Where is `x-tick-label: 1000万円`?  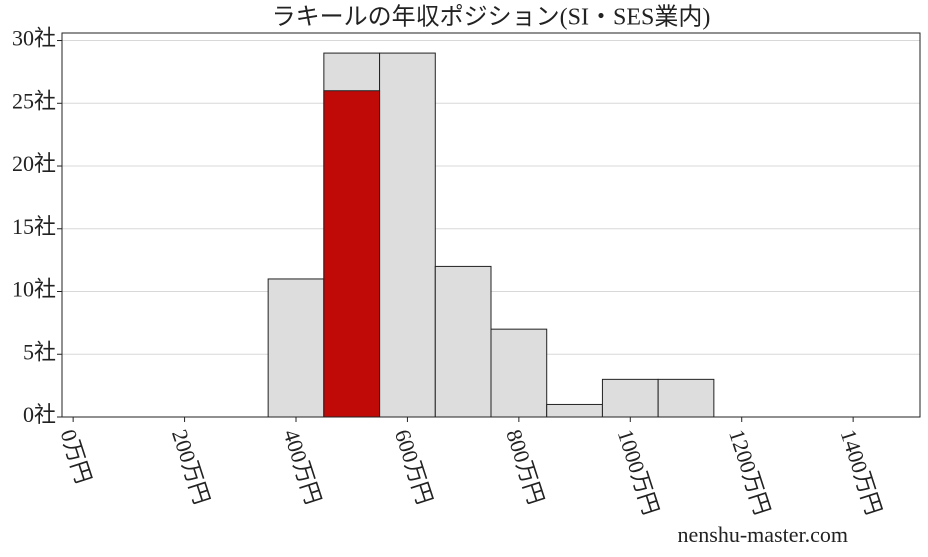
x-tick-label: 1000万円 is located at coordinates (638, 471).